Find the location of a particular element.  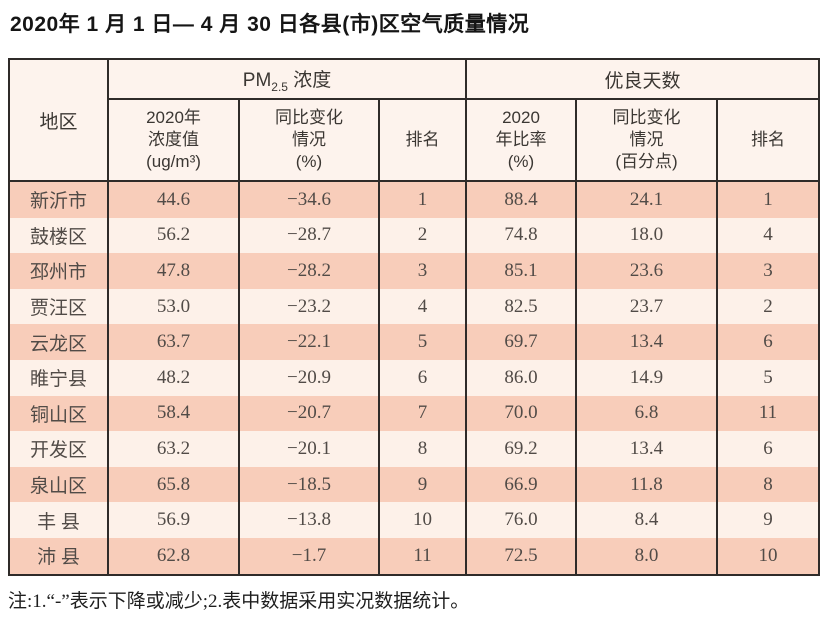

cell-days_rank: 4 is located at coordinates (768, 235).